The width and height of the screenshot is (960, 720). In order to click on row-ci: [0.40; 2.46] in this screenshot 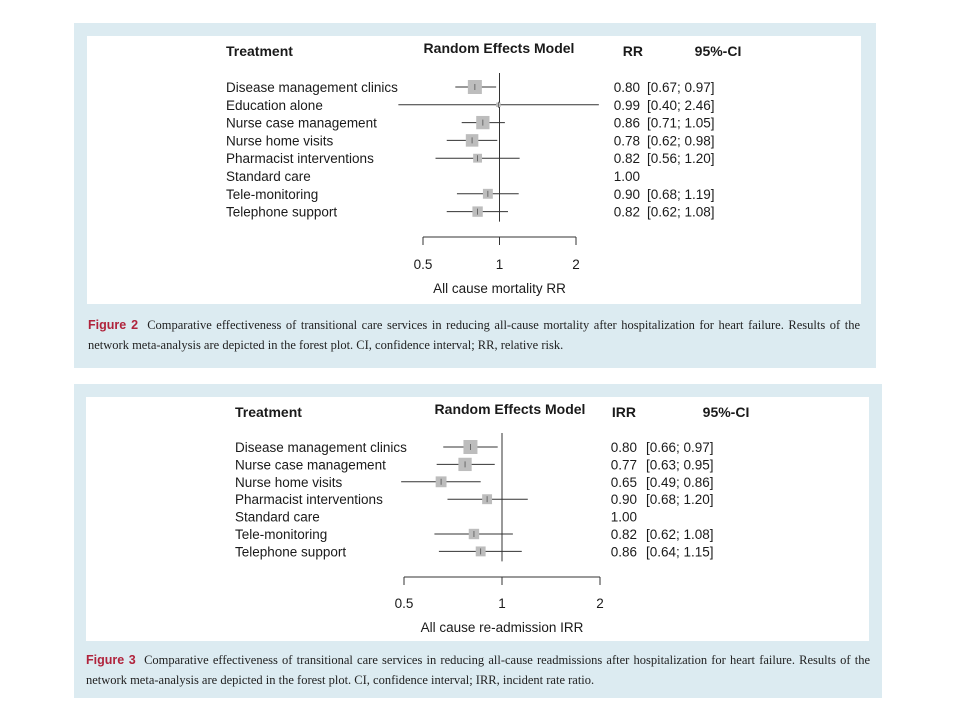, I will do `click(681, 105)`.